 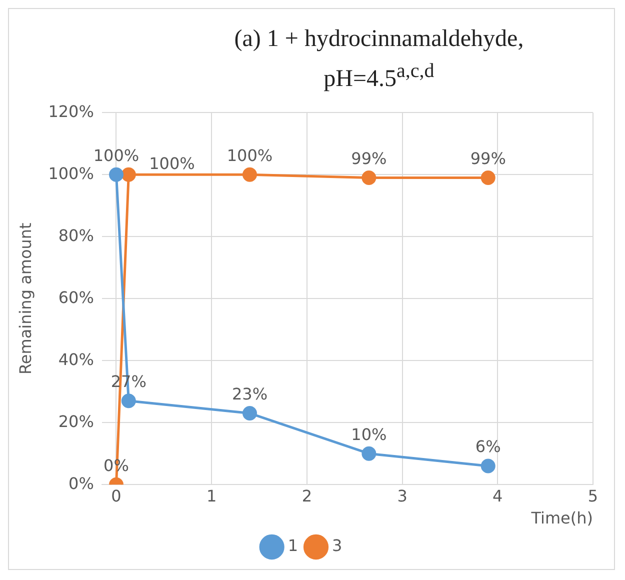 What do you see at coordinates (25, 298) in the screenshot?
I see `y-axis-title: Remaining amount` at bounding box center [25, 298].